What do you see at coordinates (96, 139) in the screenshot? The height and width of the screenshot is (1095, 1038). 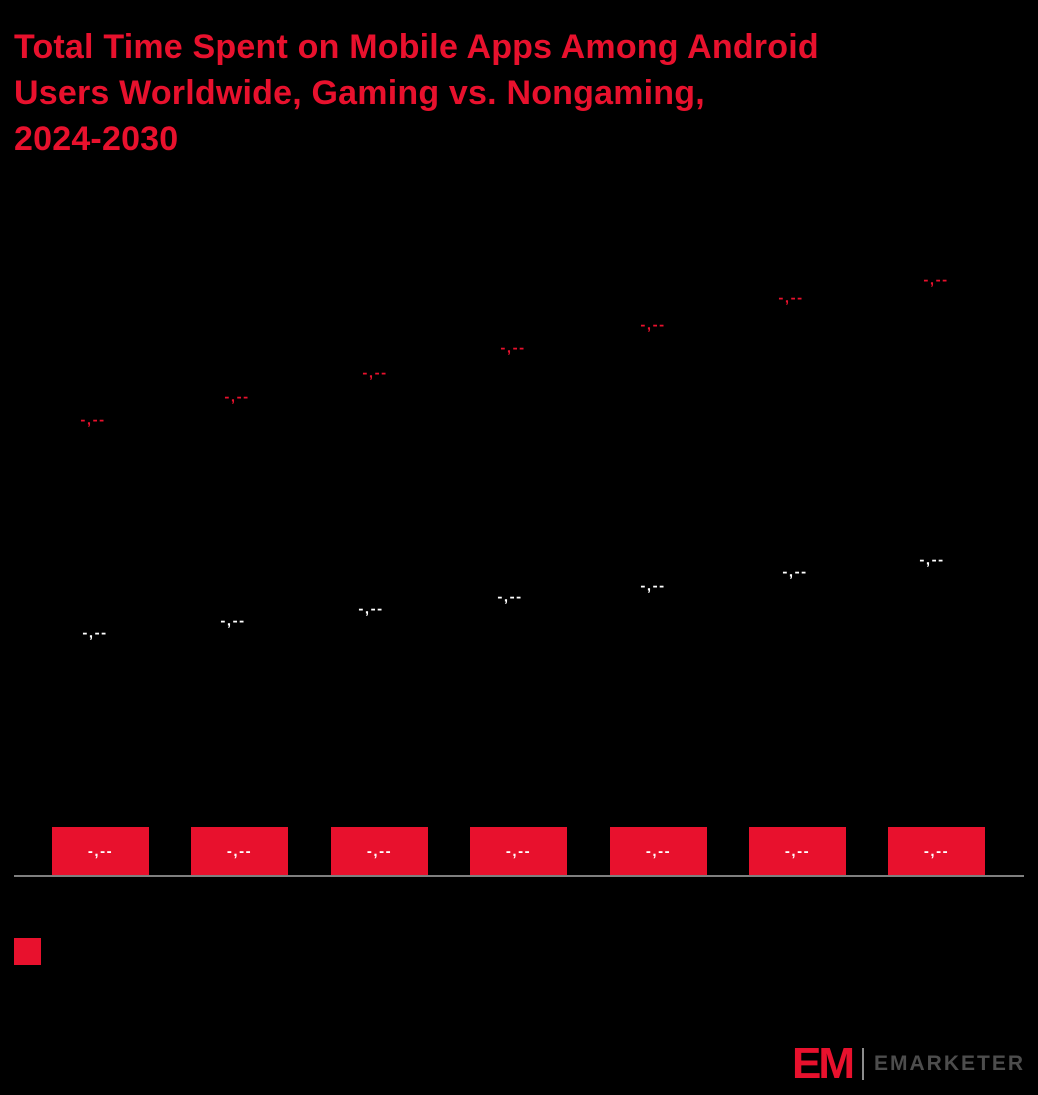 I see `chart-title-line-3: 2024-2030` at bounding box center [96, 139].